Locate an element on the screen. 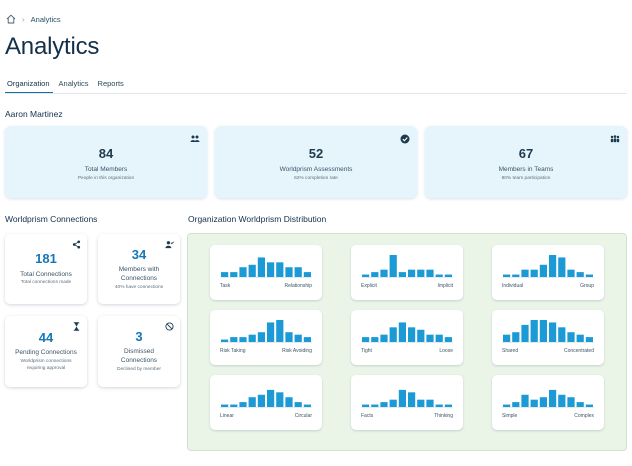  stat-sub: People in this organization is located at coordinates (106, 178).